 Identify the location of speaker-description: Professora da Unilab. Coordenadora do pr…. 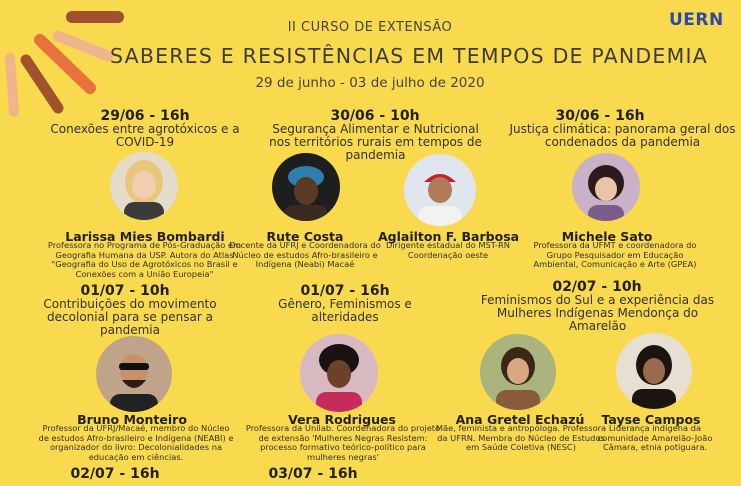
(343, 442).